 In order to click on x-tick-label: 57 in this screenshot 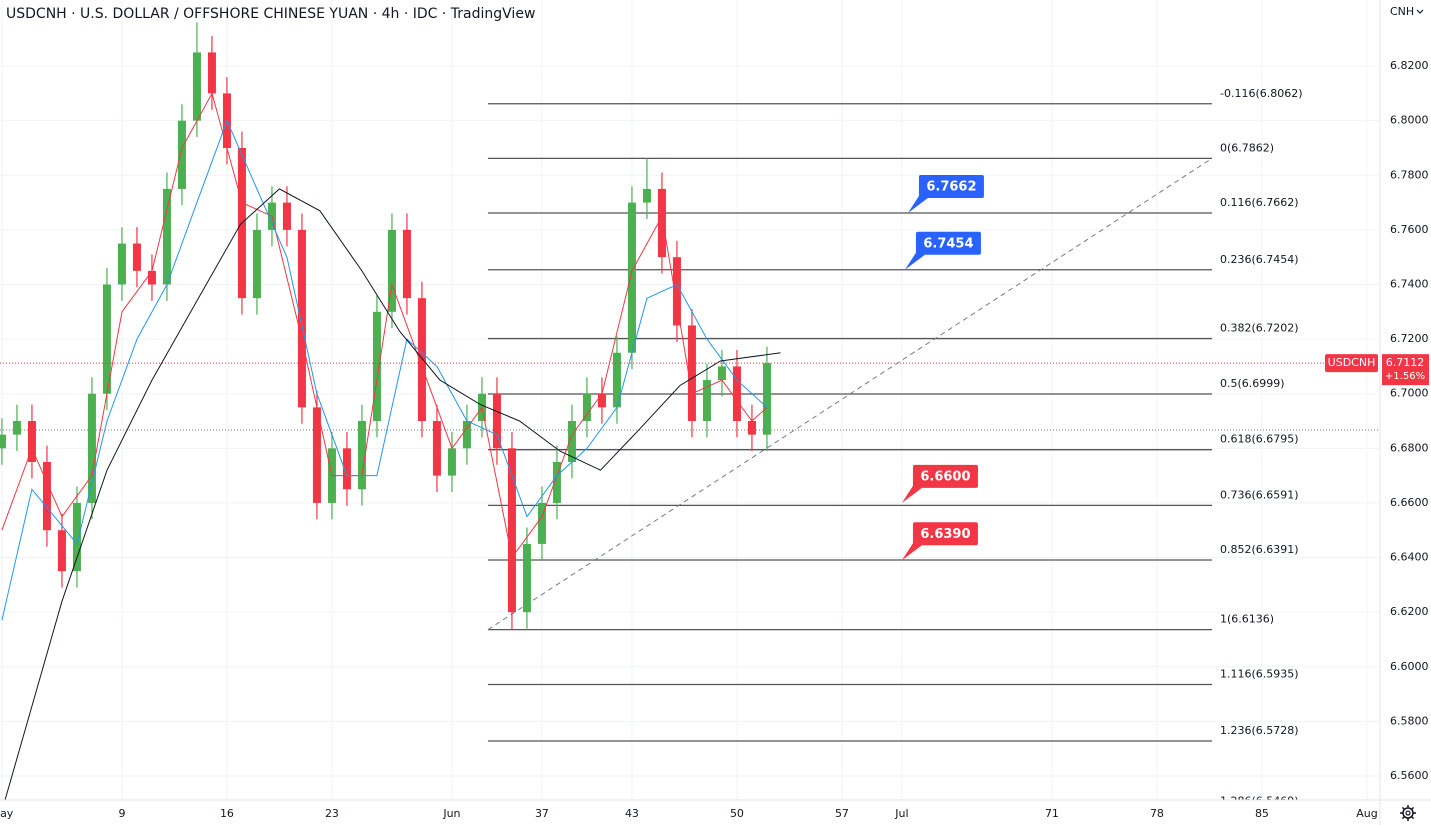, I will do `click(842, 813)`.